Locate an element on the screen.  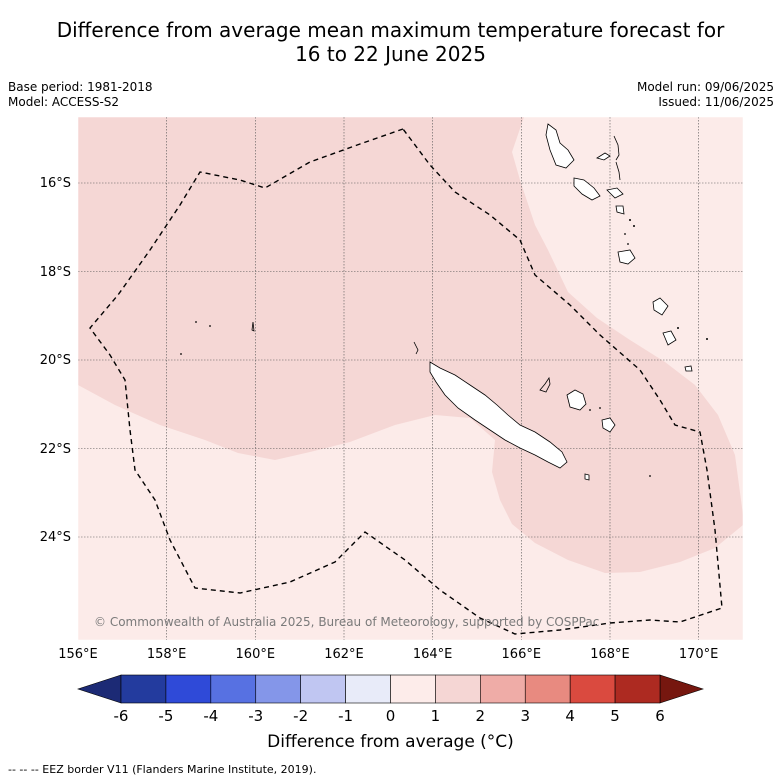
colorbar-under-arrow is located at coordinates (99, 689).